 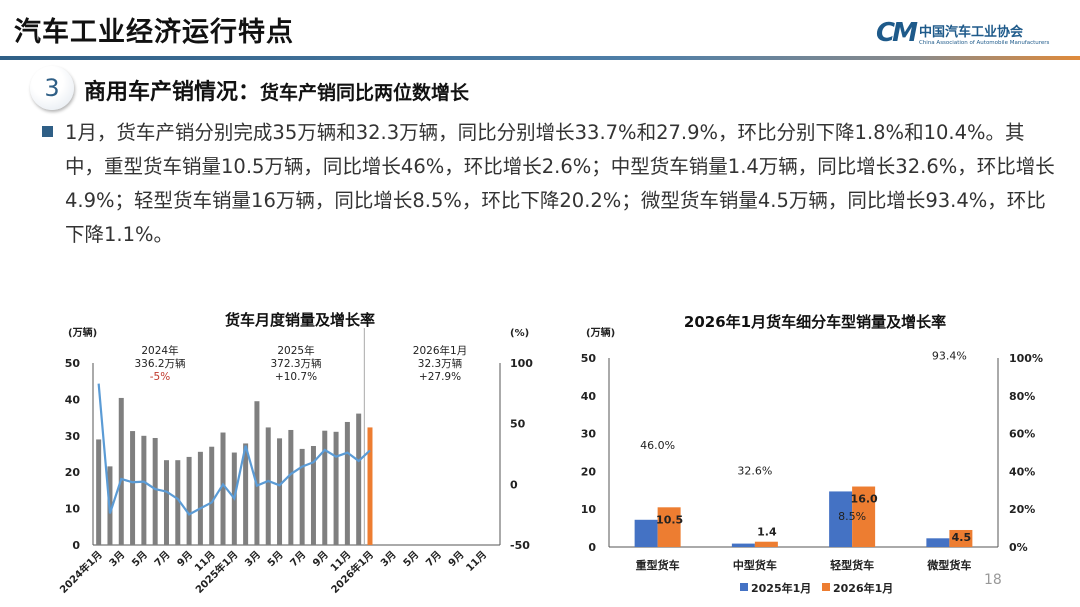 What do you see at coordinates (160, 377) in the screenshot?
I see `annotation-change: -5%` at bounding box center [160, 377].